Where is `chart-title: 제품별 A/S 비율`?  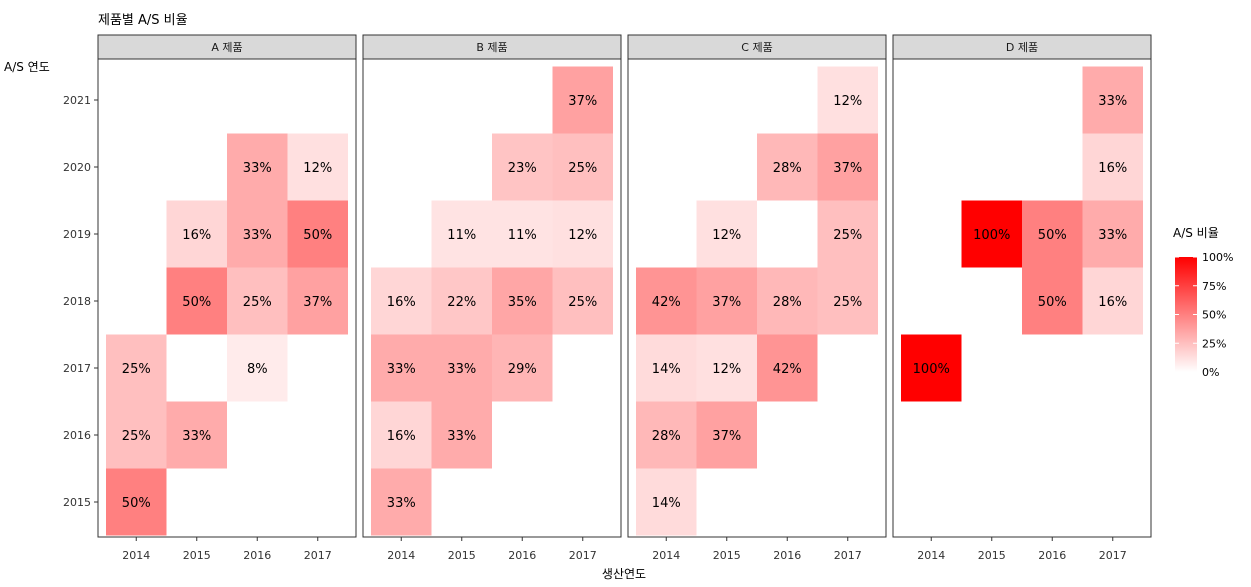
chart-title: 제품별 A/S 비율 is located at coordinates (143, 20).